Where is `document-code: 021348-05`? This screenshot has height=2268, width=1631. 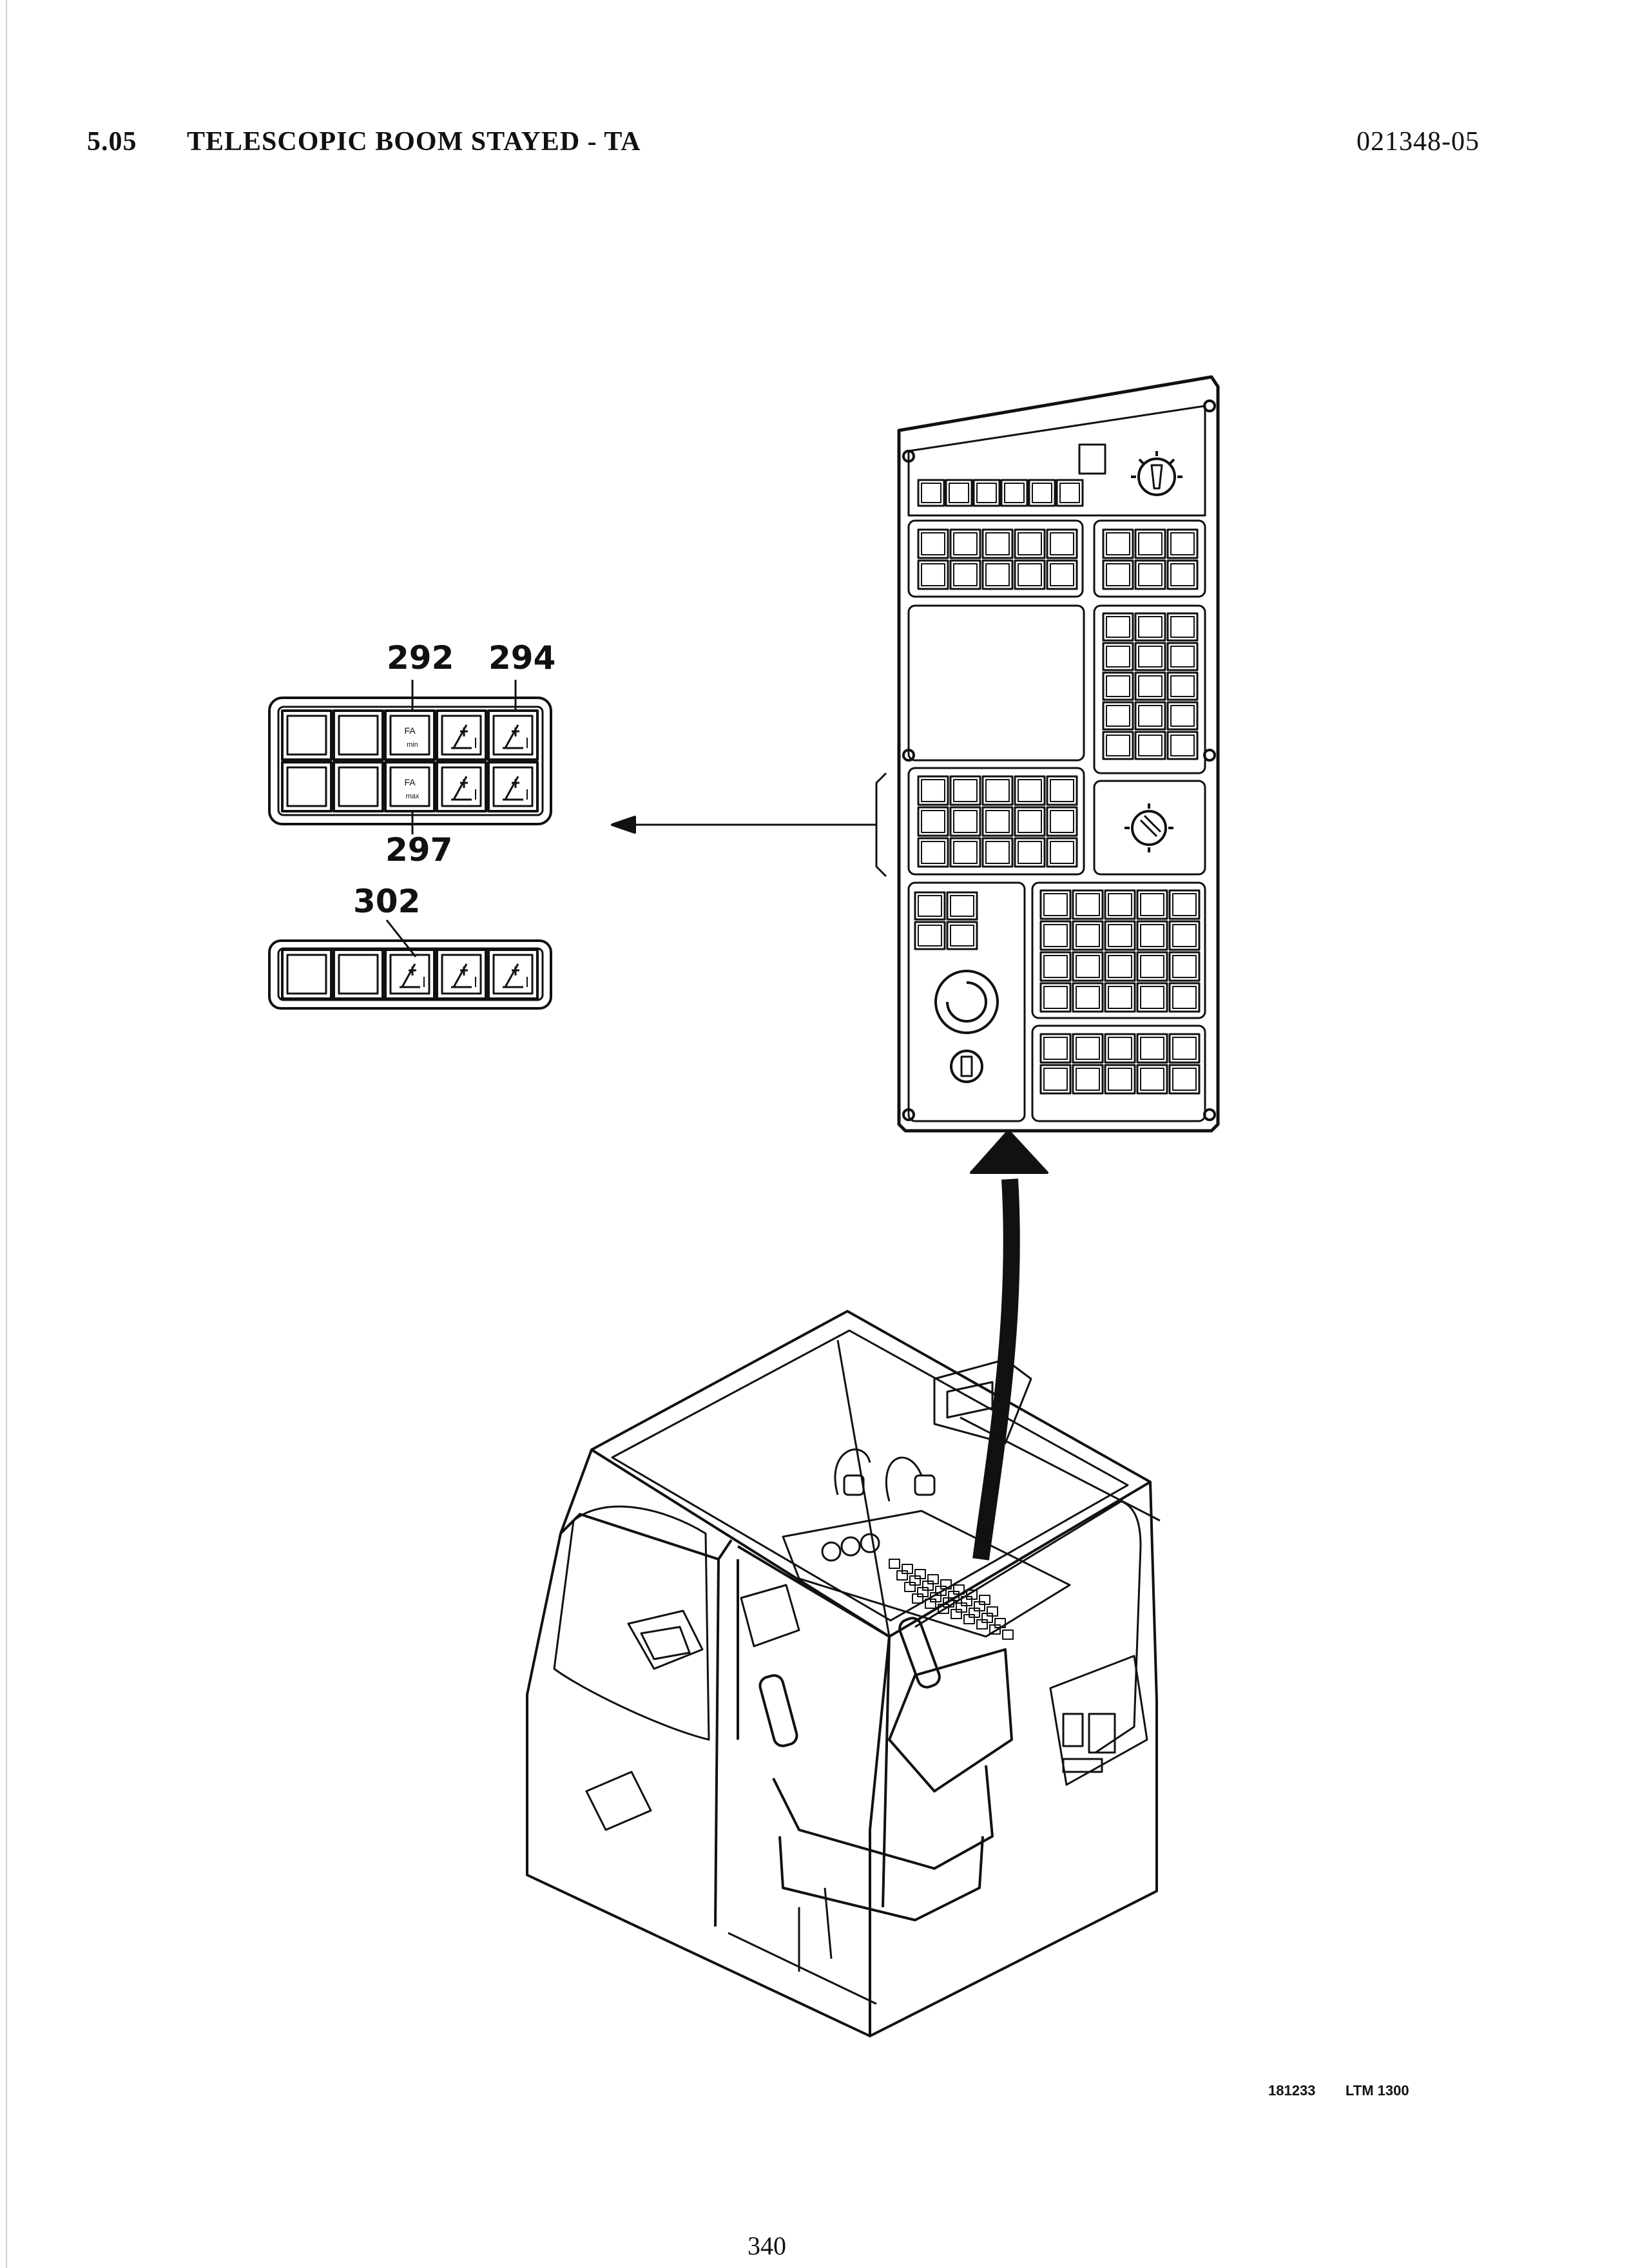
document-code: 021348-05 is located at coordinates (1418, 142).